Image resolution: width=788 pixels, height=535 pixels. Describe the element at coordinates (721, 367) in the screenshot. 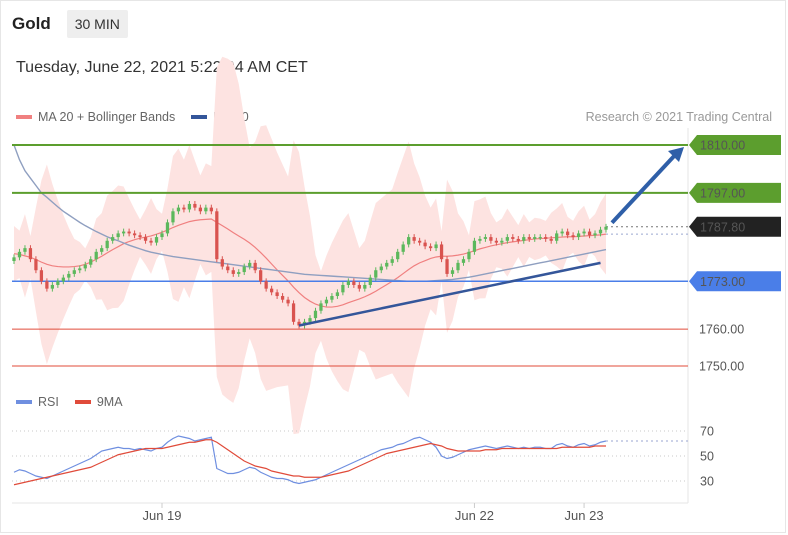

I see `level-label: 1750.00` at that location.